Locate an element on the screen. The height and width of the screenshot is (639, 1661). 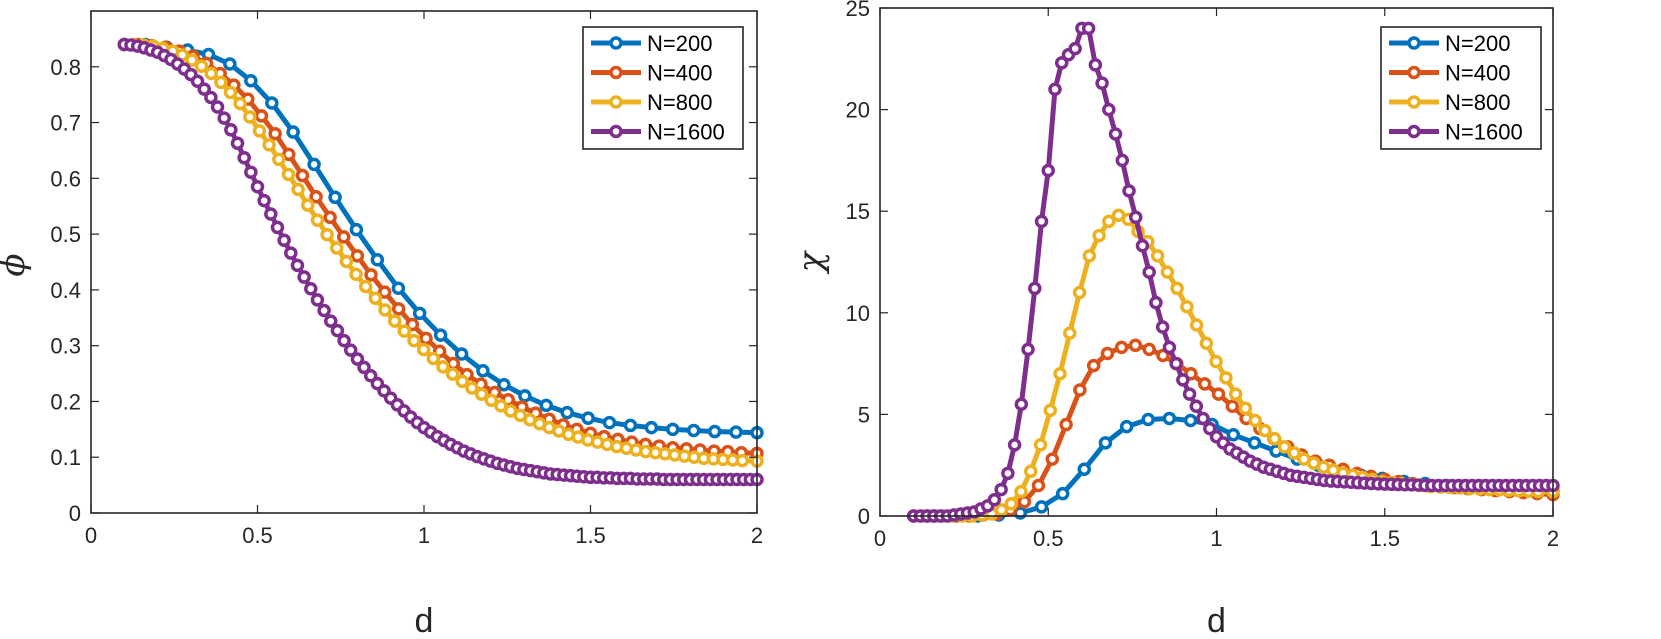
y-tick-label: 0.3 is located at coordinates (65, 346).